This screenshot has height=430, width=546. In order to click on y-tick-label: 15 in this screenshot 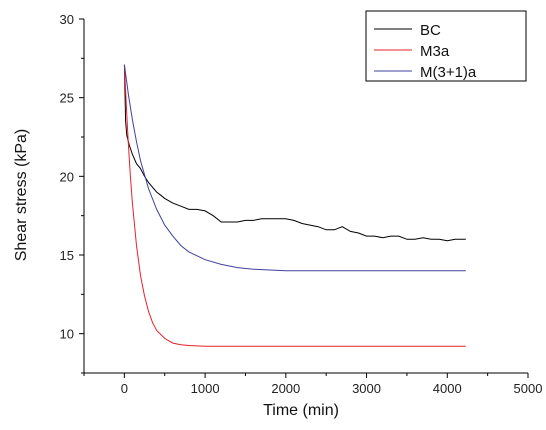, I will do `click(67, 255)`.